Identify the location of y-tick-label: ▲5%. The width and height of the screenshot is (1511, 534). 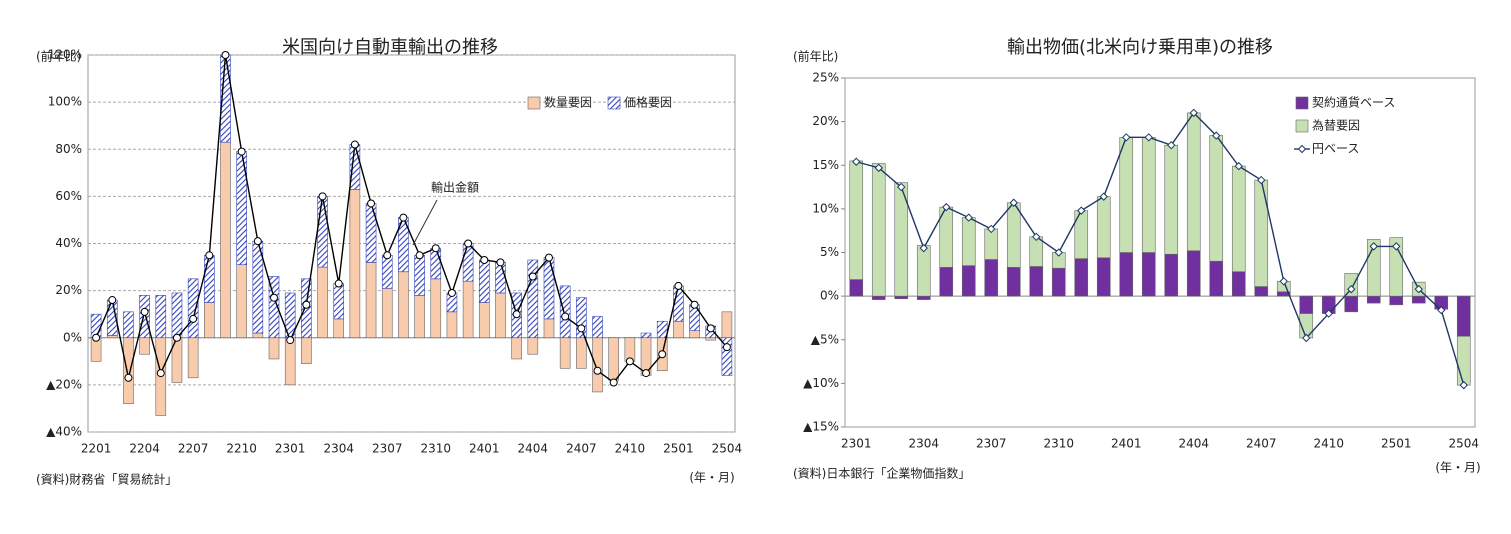
(825, 339).